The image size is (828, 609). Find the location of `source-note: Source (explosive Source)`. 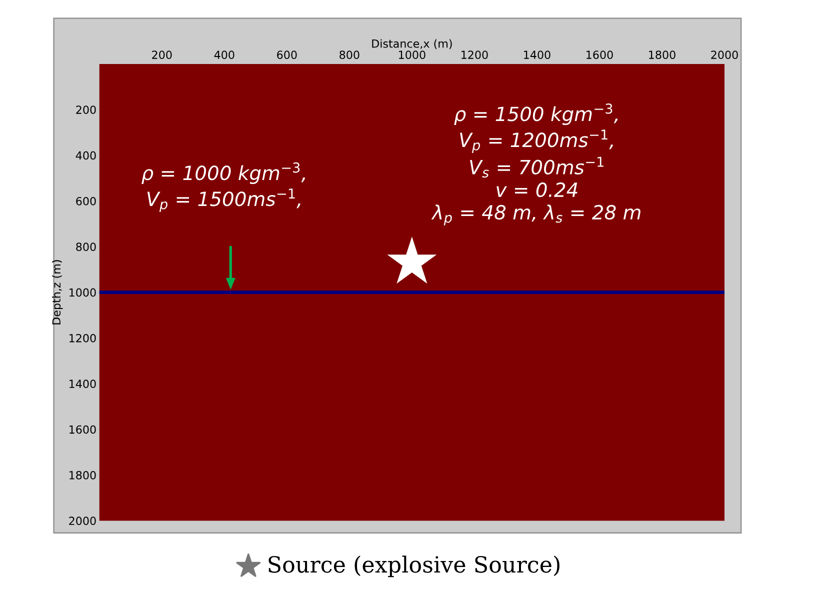

source-note: Source (explosive Source) is located at coordinates (414, 567).